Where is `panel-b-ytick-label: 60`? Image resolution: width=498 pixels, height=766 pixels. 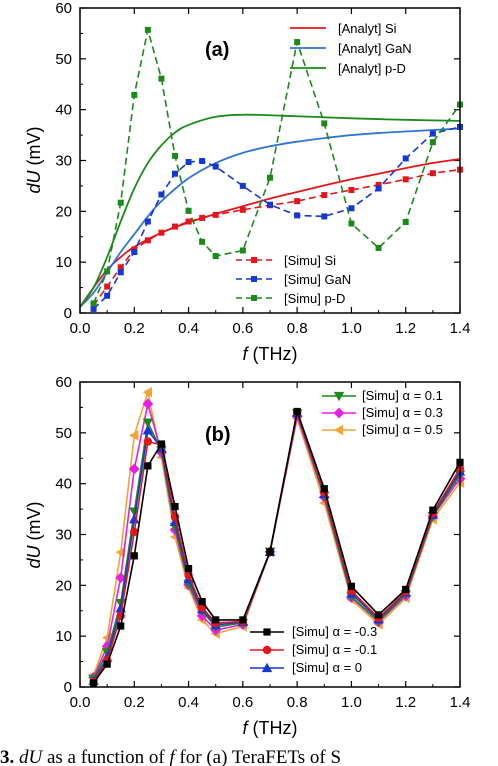
panel-b-ytick-label: 60 is located at coordinates (63, 382).